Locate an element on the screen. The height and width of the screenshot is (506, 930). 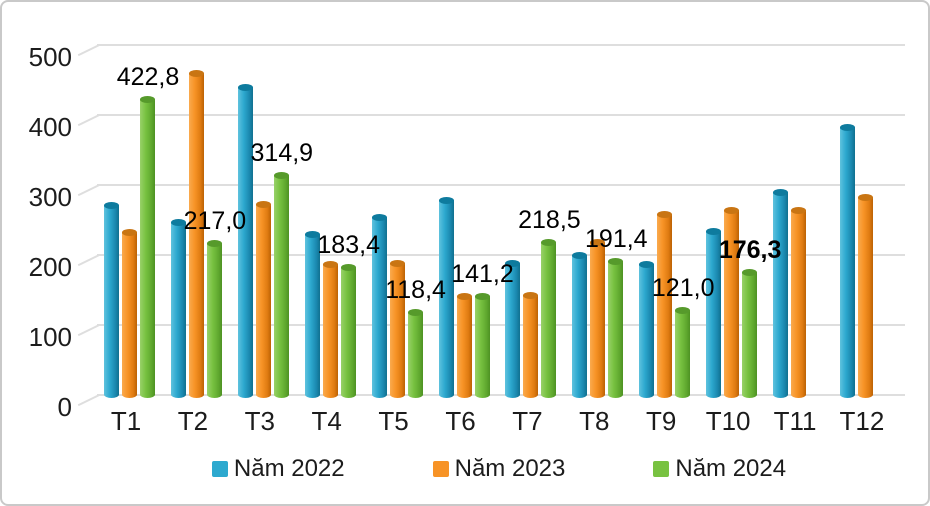
legend-label-nam-2024: Năm 2024 is located at coordinates (731, 468).